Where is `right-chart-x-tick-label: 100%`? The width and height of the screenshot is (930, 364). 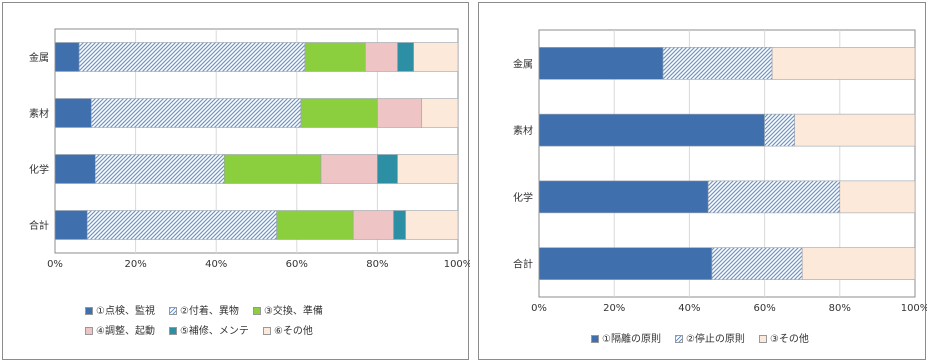 right-chart-x-tick-label: 100% is located at coordinates (914, 308).